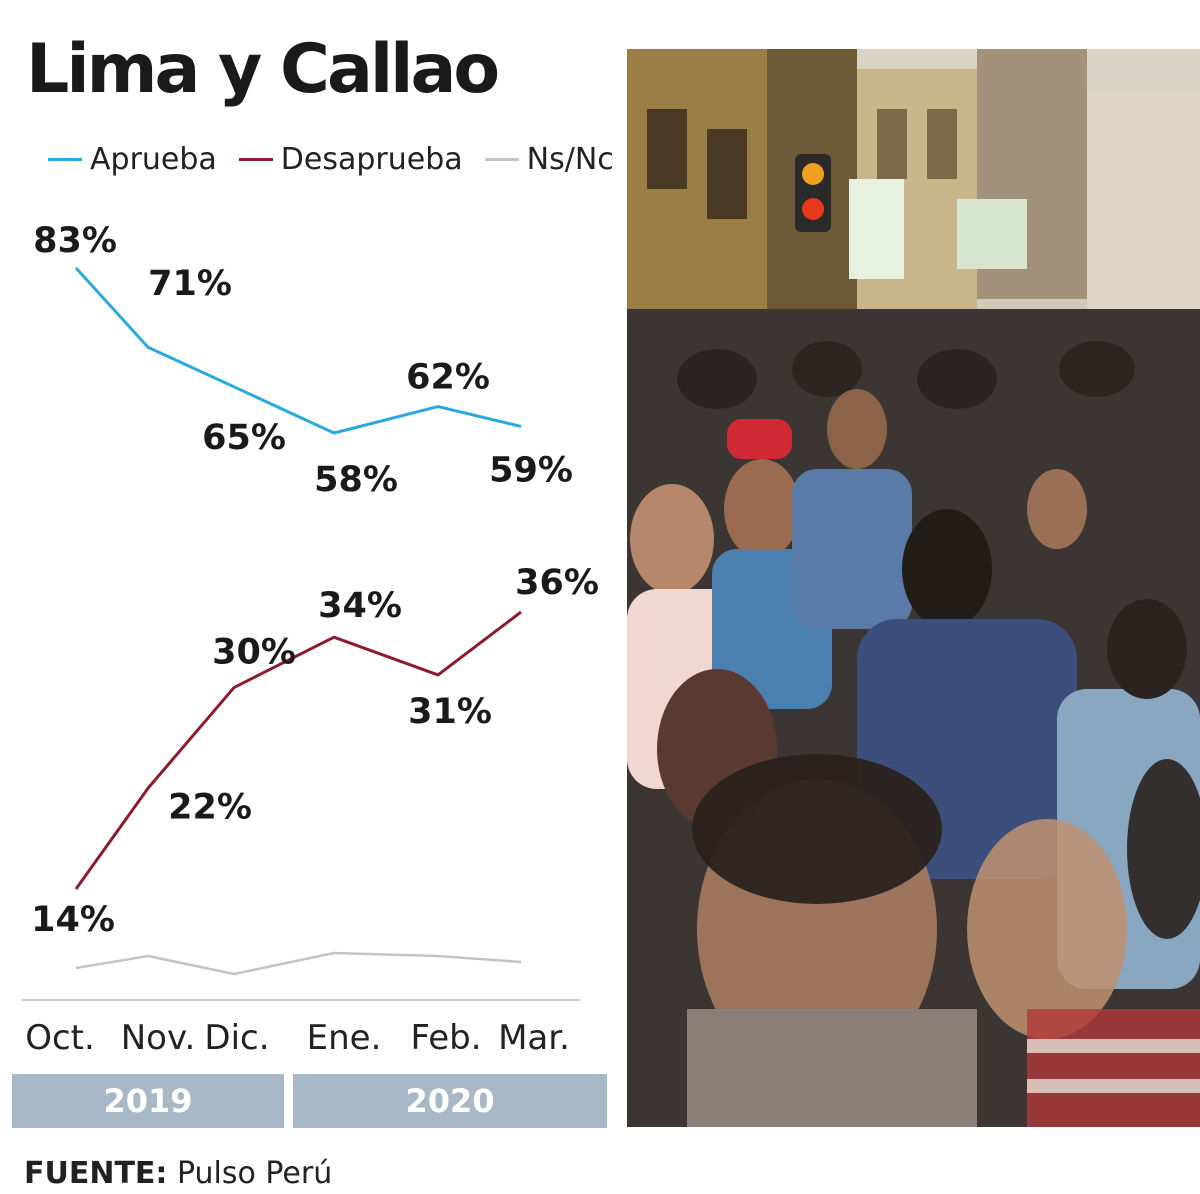 The height and width of the screenshot is (1194, 1200). Describe the element at coordinates (255, 159) in the screenshot. I see `legend-swatch-desaprueba` at that location.